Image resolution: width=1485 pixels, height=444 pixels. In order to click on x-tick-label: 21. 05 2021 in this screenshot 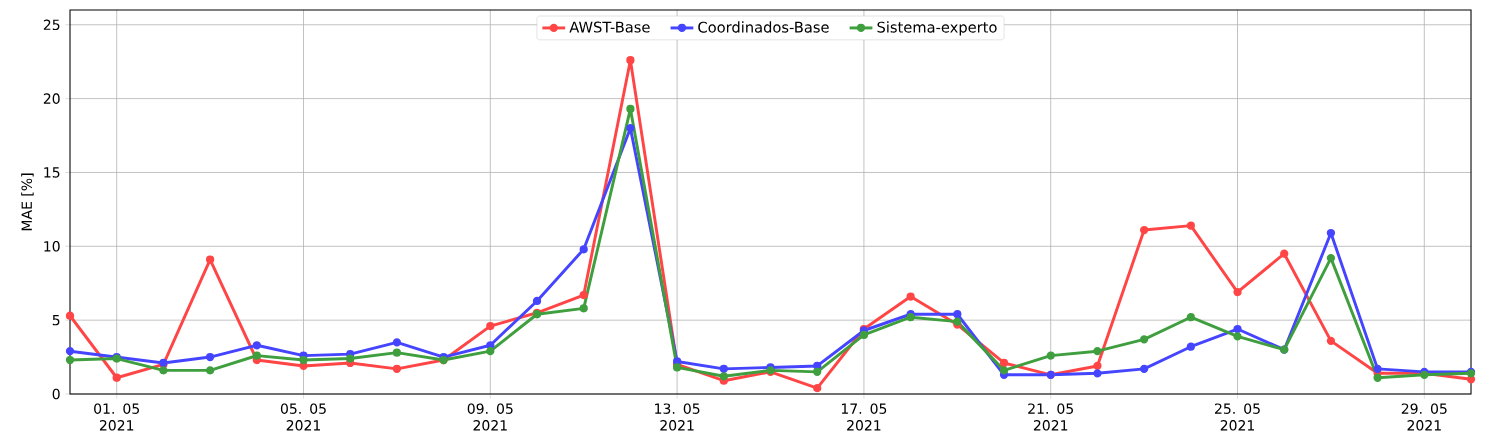, I will do `click(1050, 417)`.